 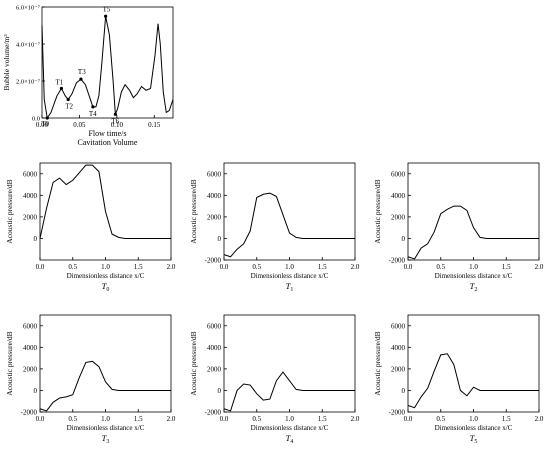 What do you see at coordinates (224, 419) in the screenshot?
I see `p4-xtick-label: 0.0` at bounding box center [224, 419].